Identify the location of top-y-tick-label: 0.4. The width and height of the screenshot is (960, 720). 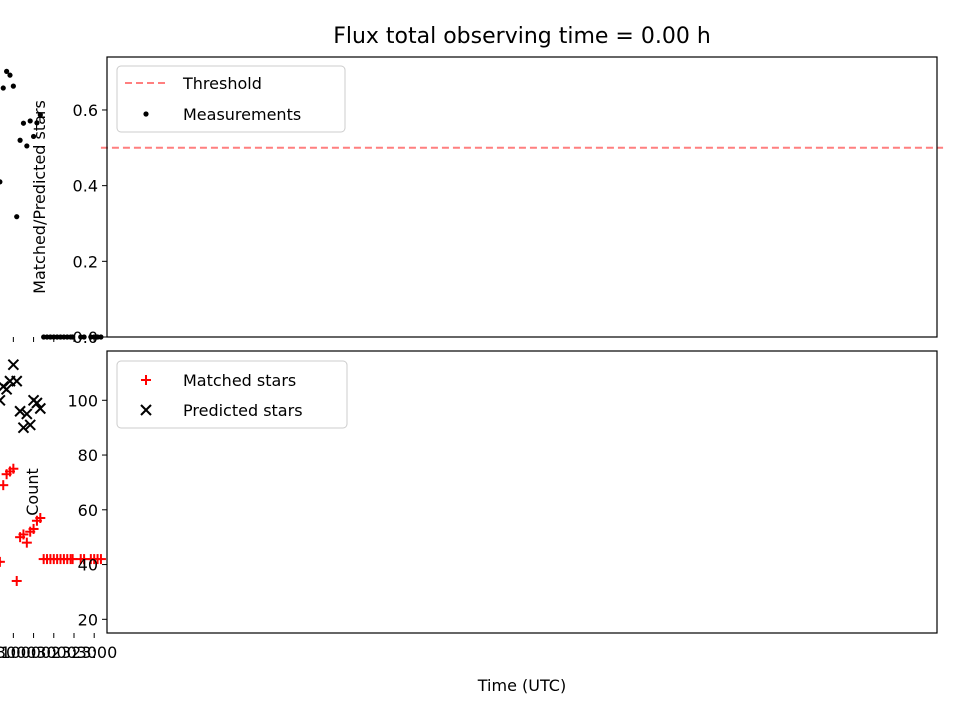
(85, 186).